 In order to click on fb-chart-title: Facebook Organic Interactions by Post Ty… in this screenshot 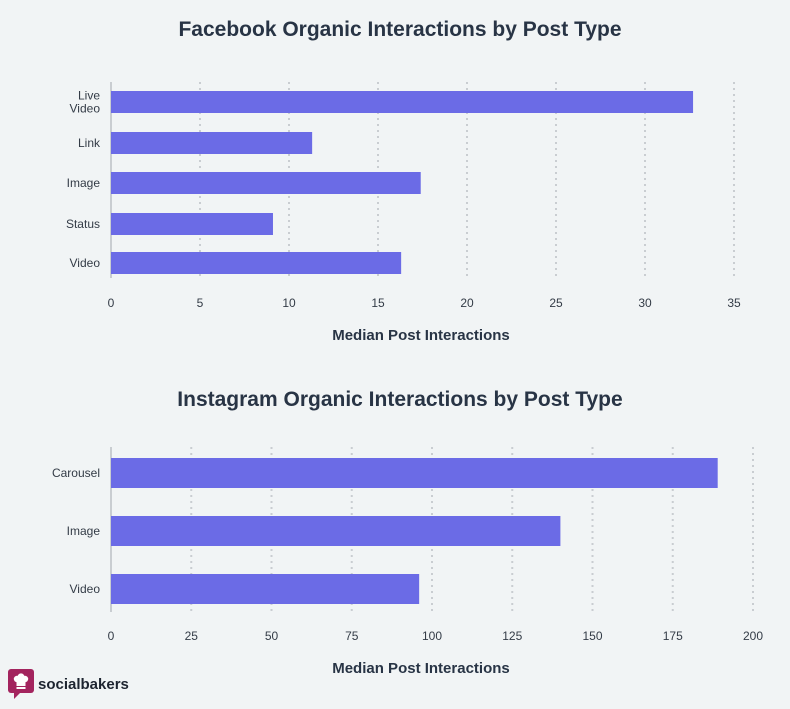, I will do `click(399, 29)`.